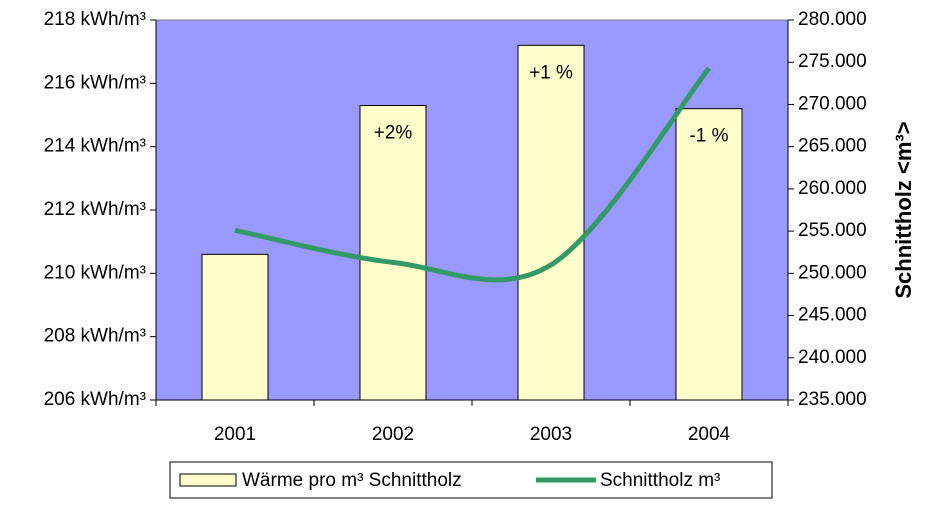 The width and height of the screenshot is (942, 532). What do you see at coordinates (709, 434) in the screenshot?
I see `x-tick-label: 2004` at bounding box center [709, 434].